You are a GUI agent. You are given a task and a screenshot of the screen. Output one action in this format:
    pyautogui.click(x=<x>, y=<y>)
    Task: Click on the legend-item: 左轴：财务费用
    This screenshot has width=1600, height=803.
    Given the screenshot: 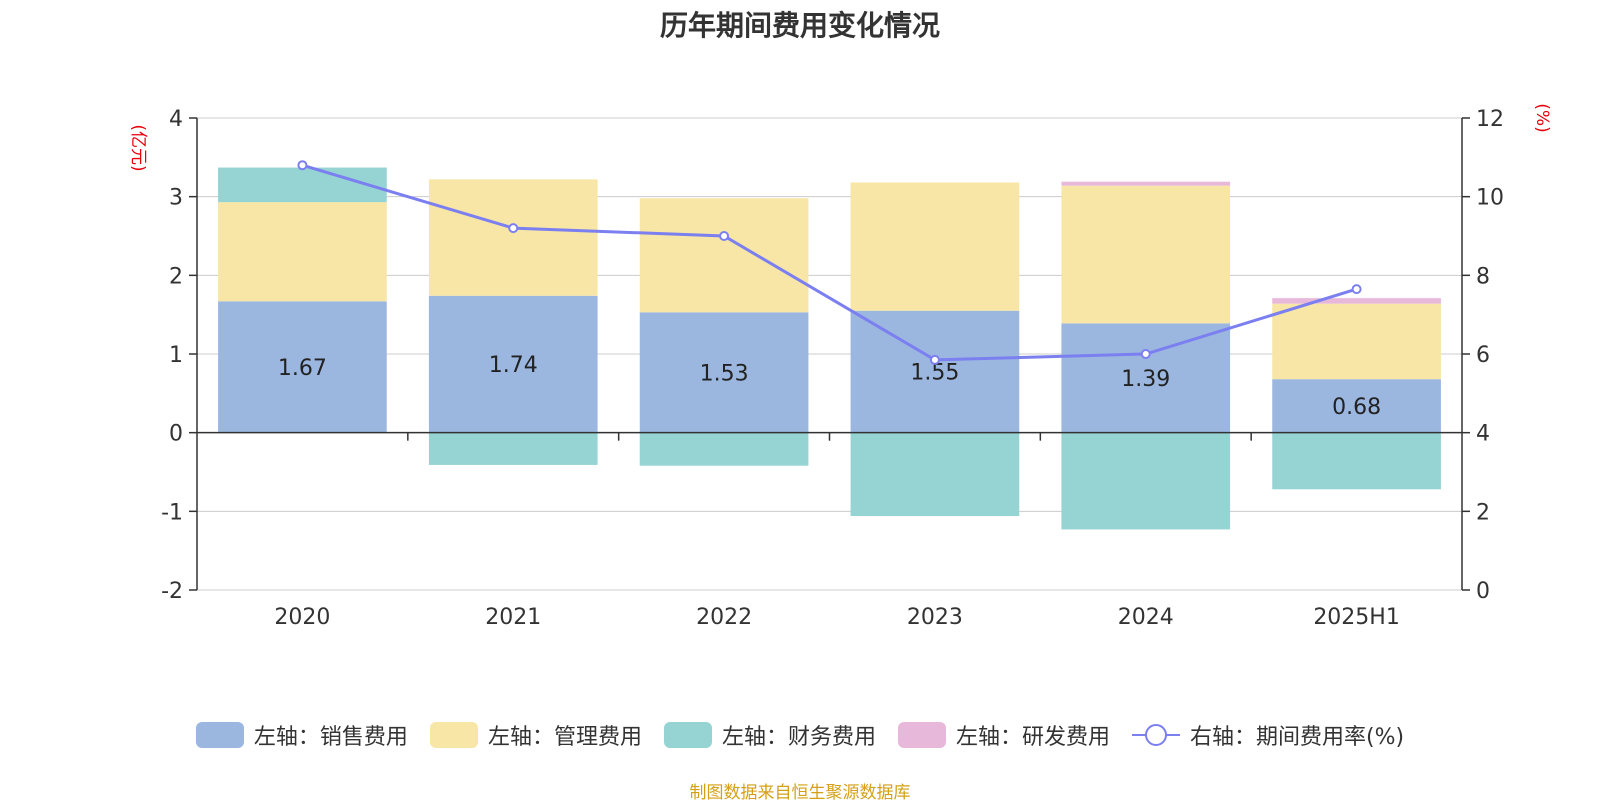 What is the action you would take?
    pyautogui.click(x=769, y=735)
    